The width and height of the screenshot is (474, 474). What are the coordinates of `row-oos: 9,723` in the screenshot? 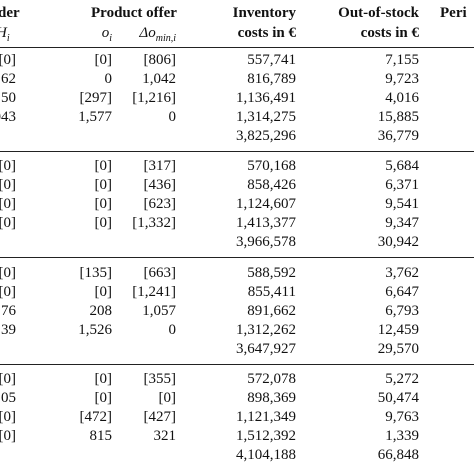 It's located at (402, 79).